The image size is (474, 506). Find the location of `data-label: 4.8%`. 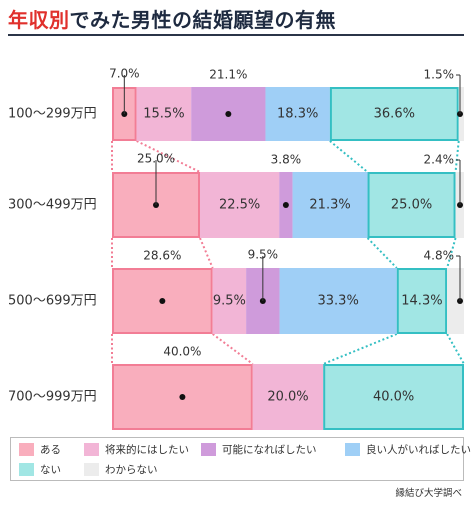

data-label: 4.8% is located at coordinates (439, 256).